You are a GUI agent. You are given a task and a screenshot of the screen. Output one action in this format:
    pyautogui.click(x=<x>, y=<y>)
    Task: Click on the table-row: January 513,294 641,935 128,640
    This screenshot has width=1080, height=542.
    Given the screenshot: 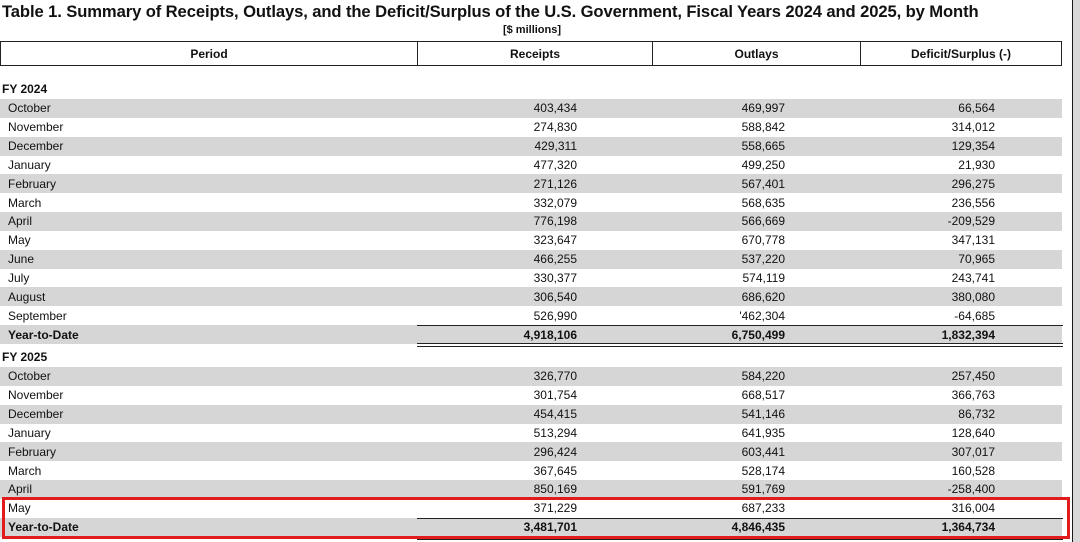 What is the action you would take?
    pyautogui.click(x=531, y=433)
    